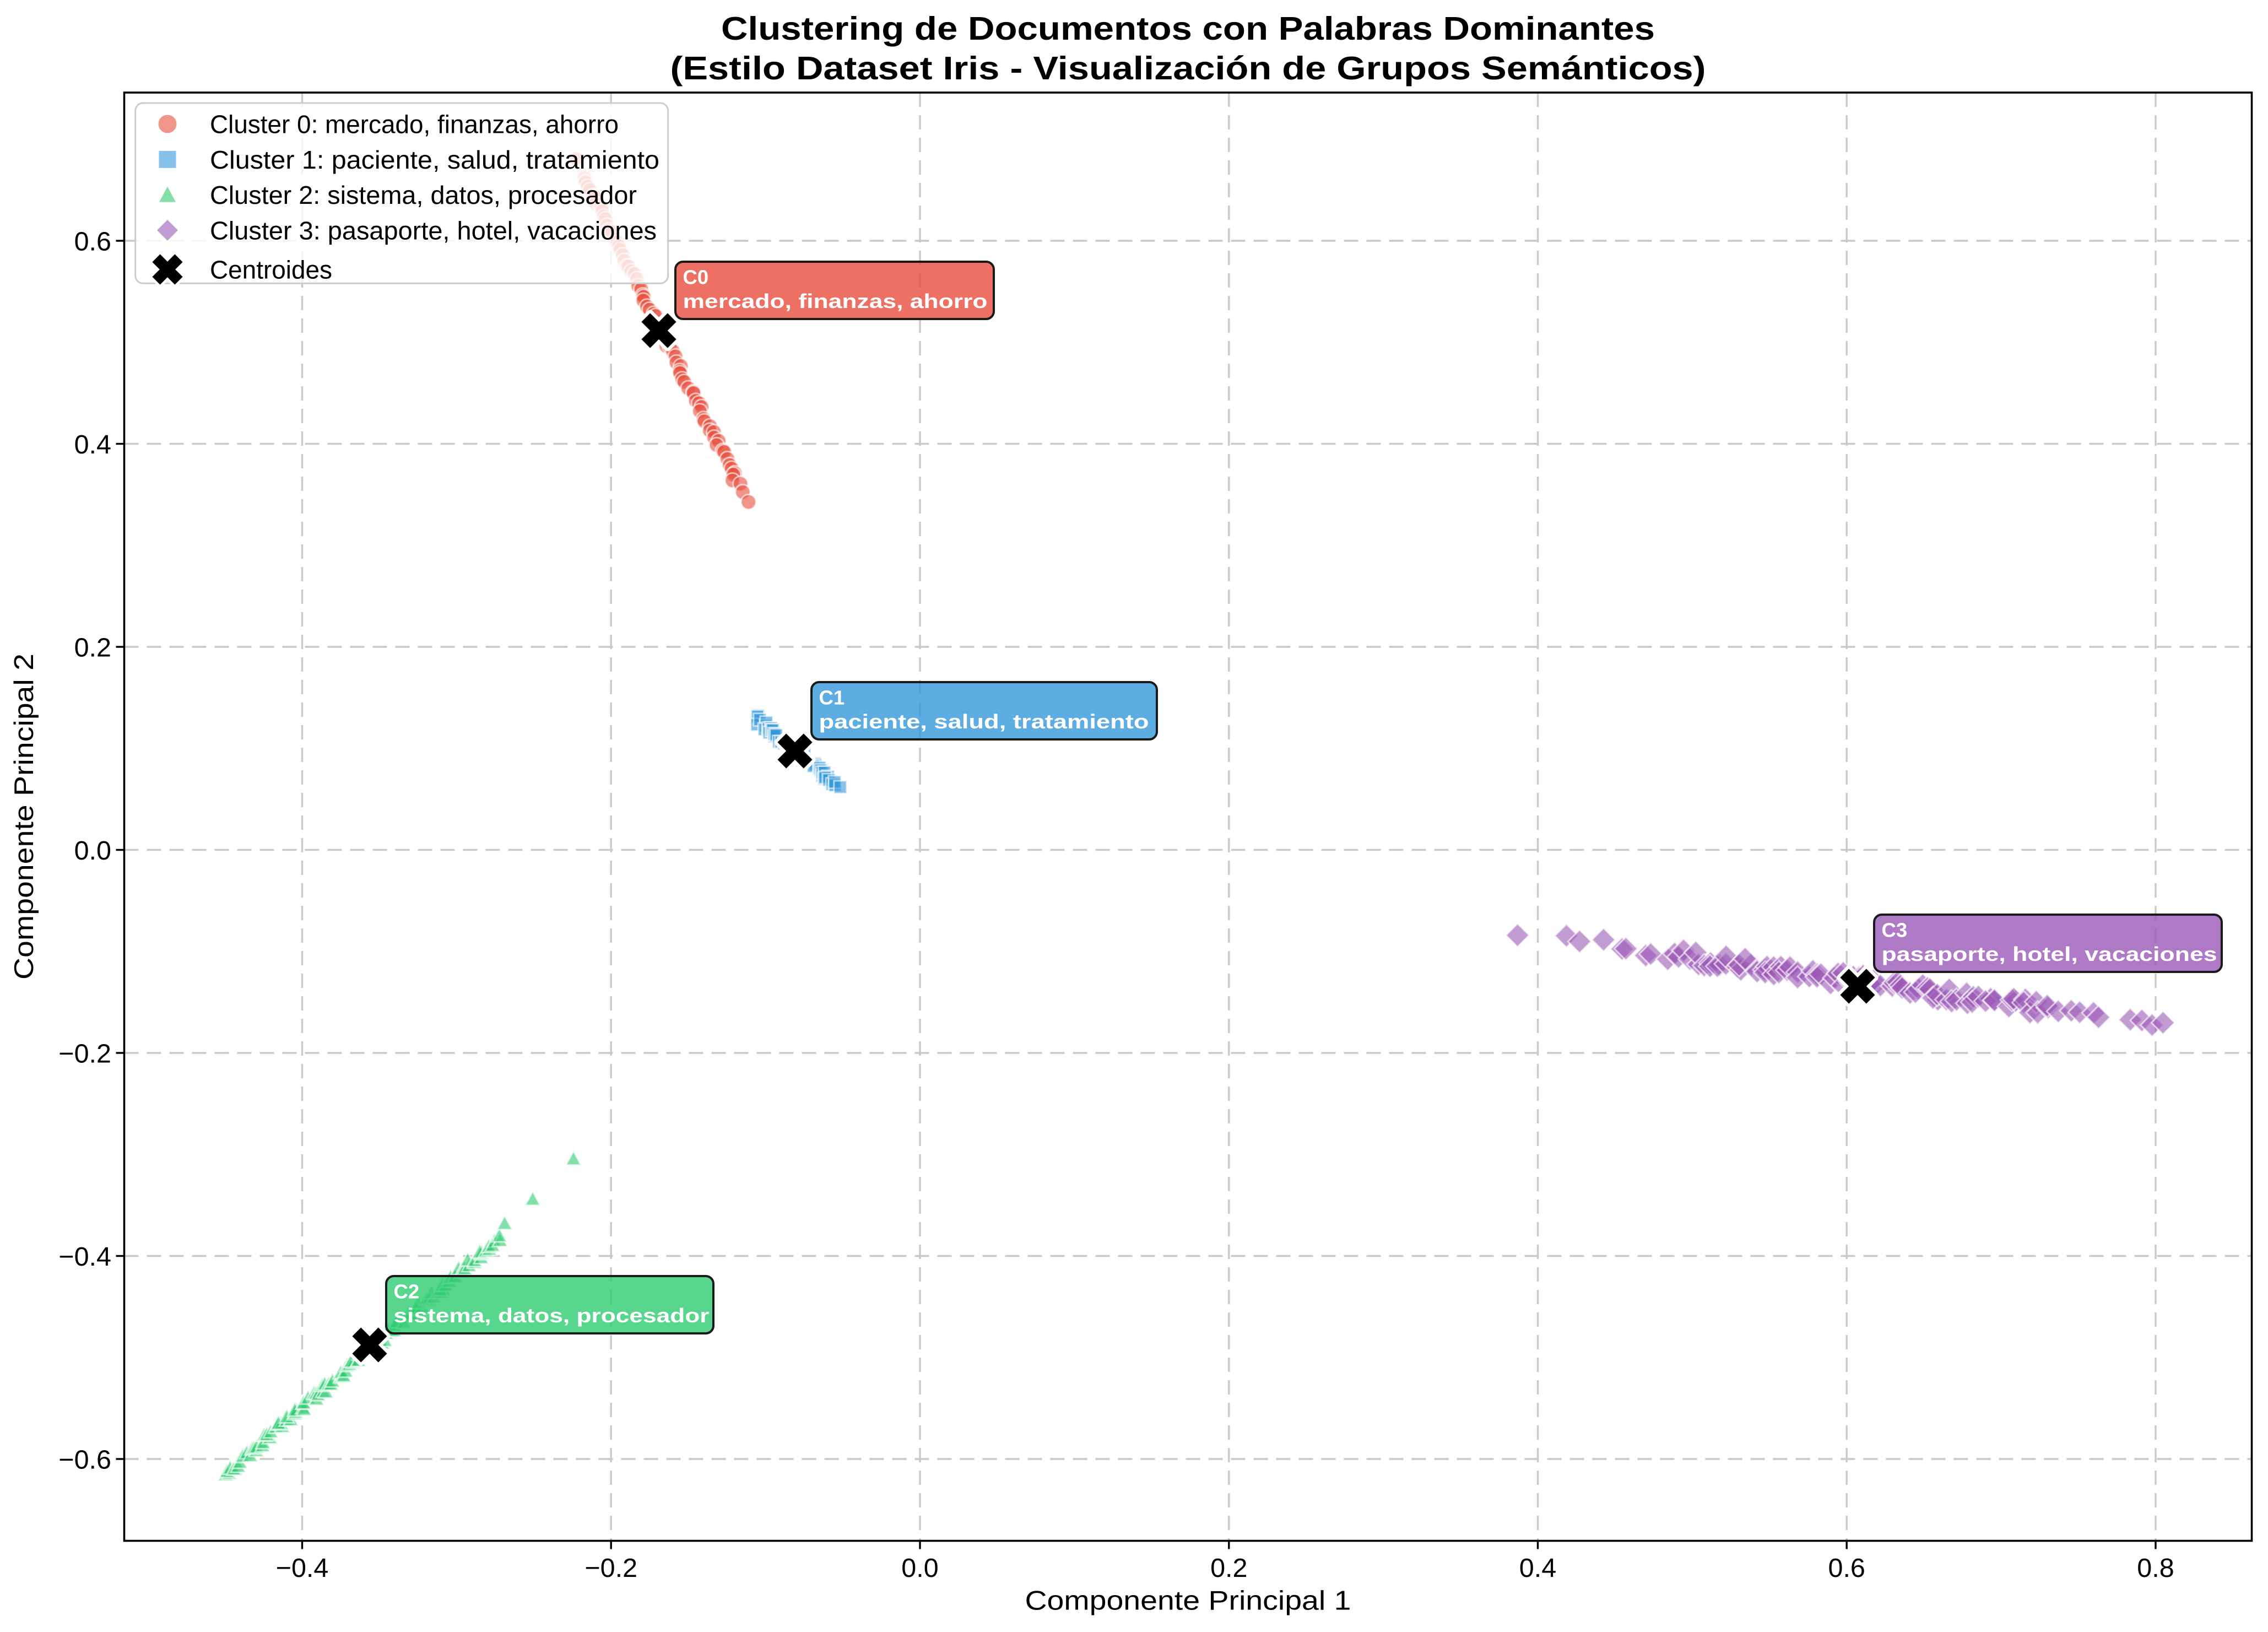 The image size is (2268, 1632). What do you see at coordinates (1188, 1601) in the screenshot?
I see `svg-text: Componente Principal 1` at bounding box center [1188, 1601].